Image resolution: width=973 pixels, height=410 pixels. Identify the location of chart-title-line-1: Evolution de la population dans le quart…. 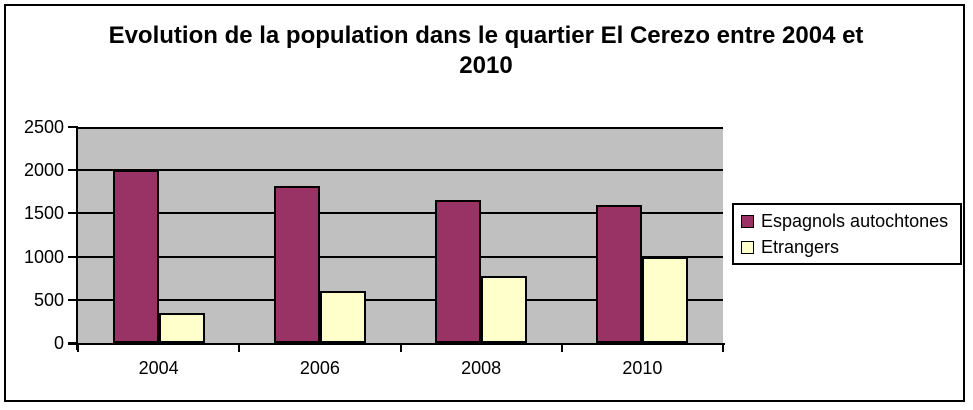
(486, 35).